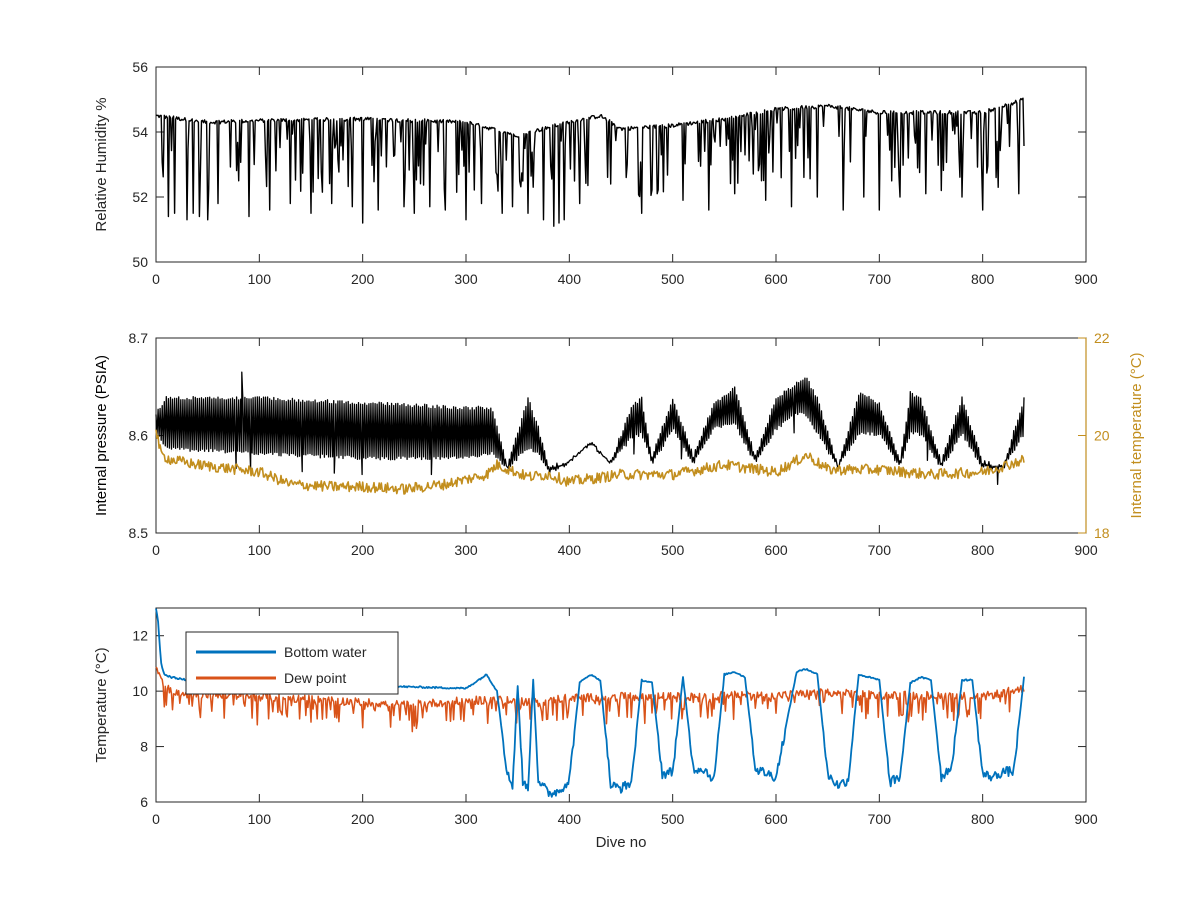 The image size is (1200, 900). Describe the element at coordinates (880, 819) in the screenshot. I see `temperature-x-tick-label: 700` at that location.